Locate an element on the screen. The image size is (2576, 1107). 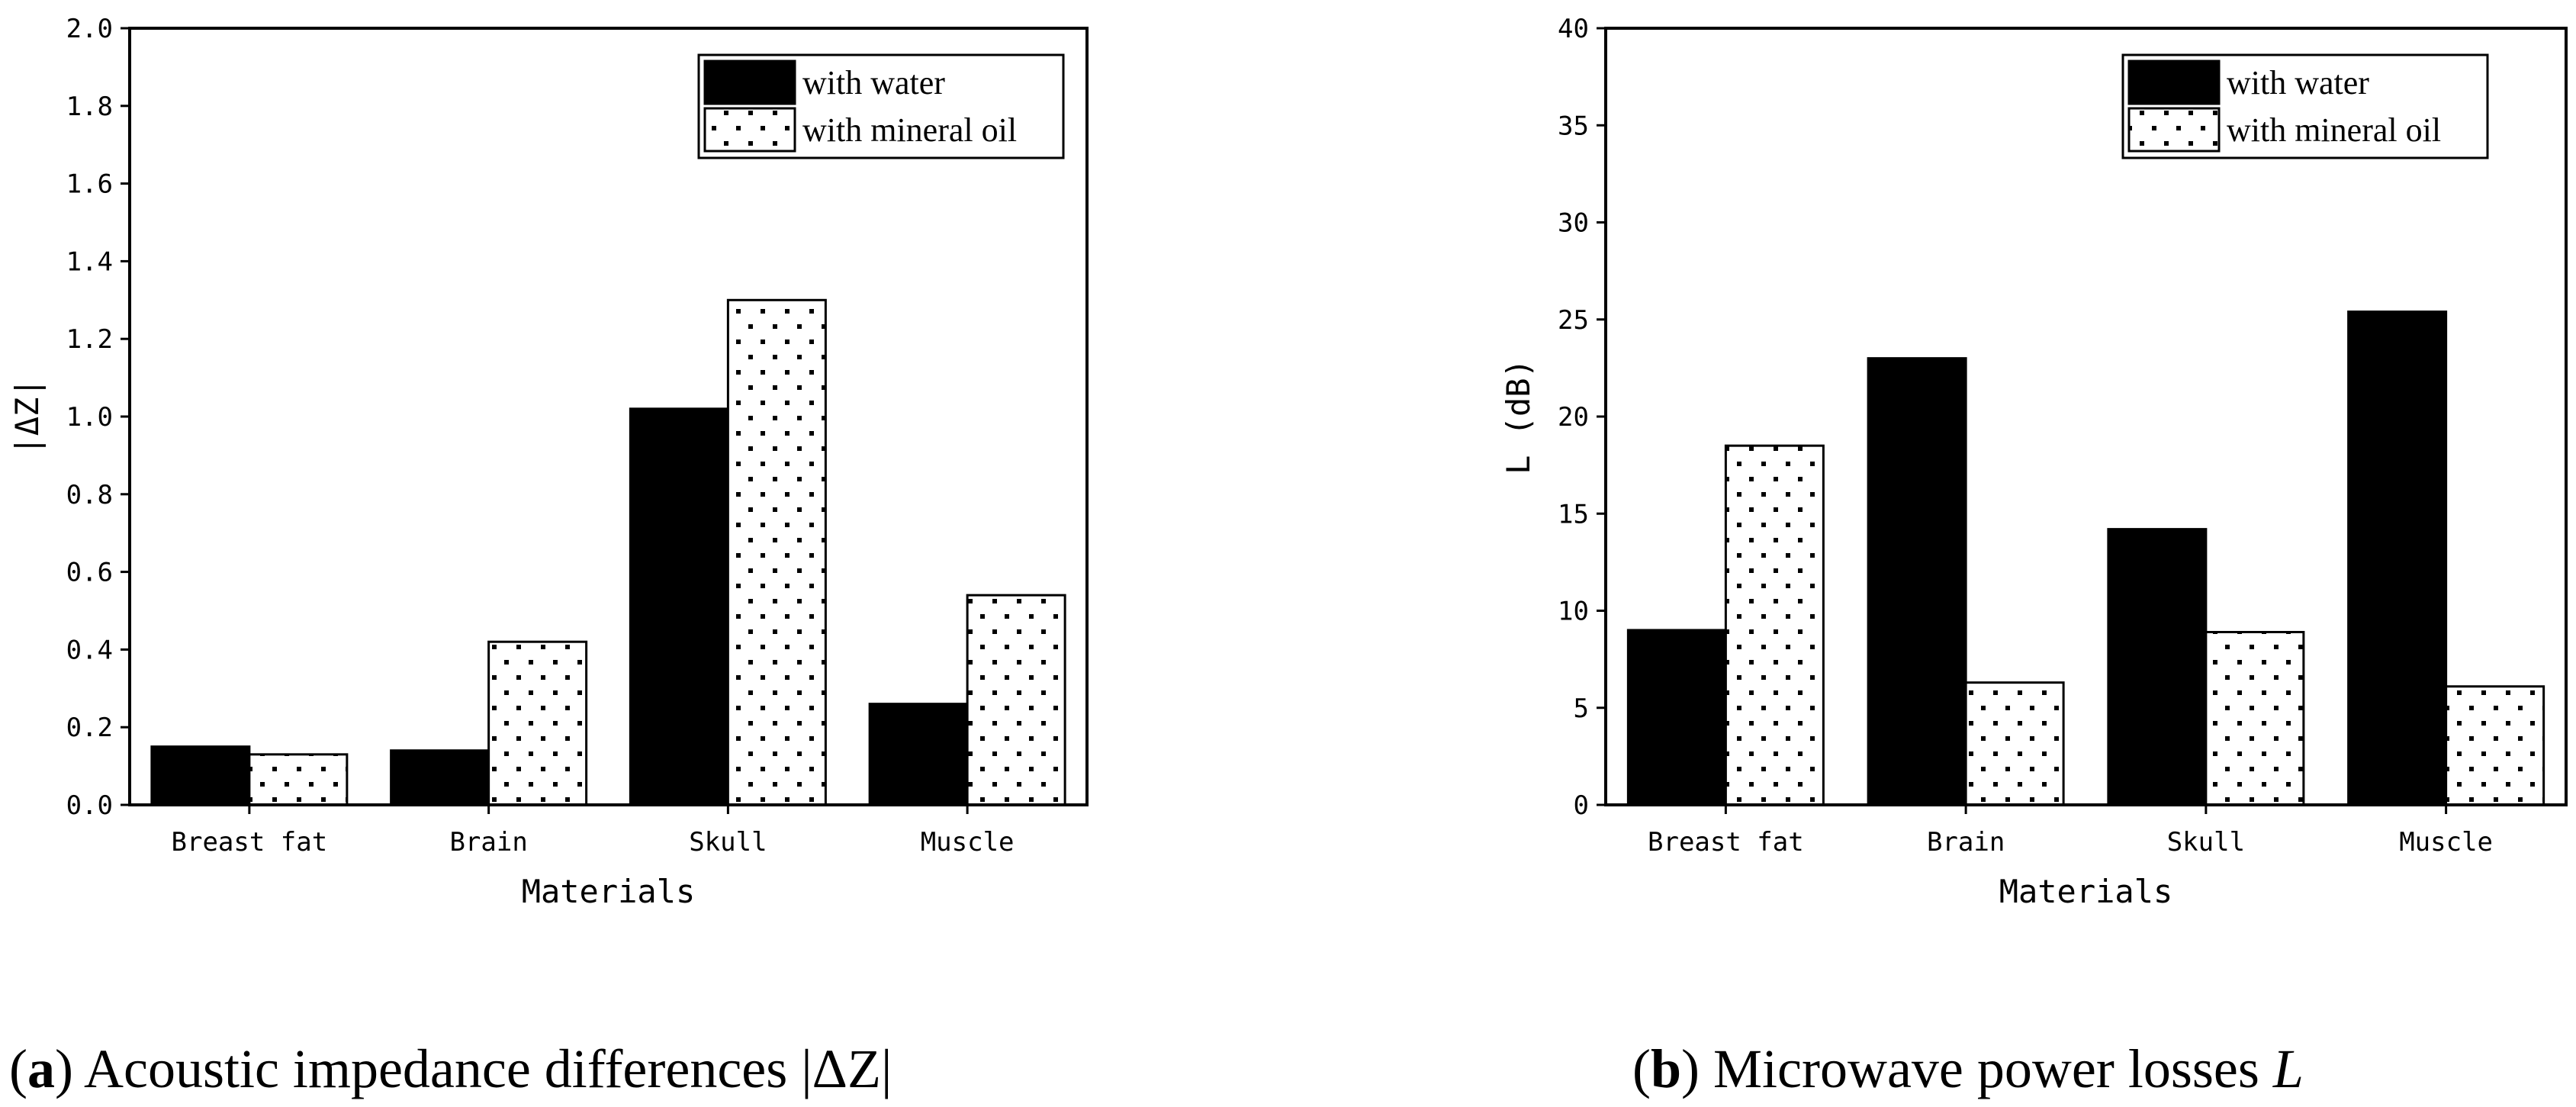
y-tick-label-a-6: 1.2 is located at coordinates (90, 339).